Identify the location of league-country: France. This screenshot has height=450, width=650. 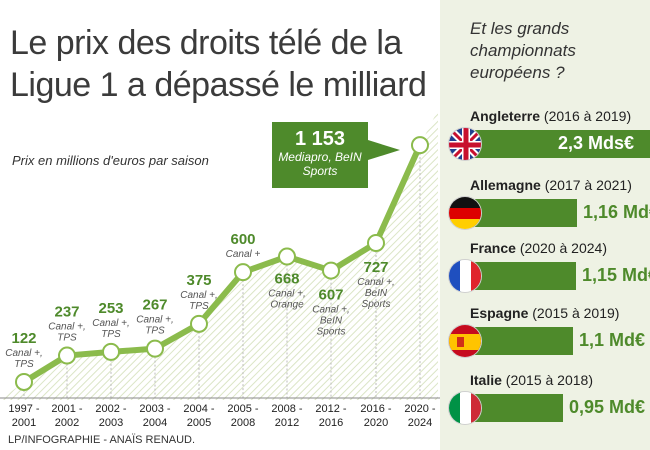
(495, 248).